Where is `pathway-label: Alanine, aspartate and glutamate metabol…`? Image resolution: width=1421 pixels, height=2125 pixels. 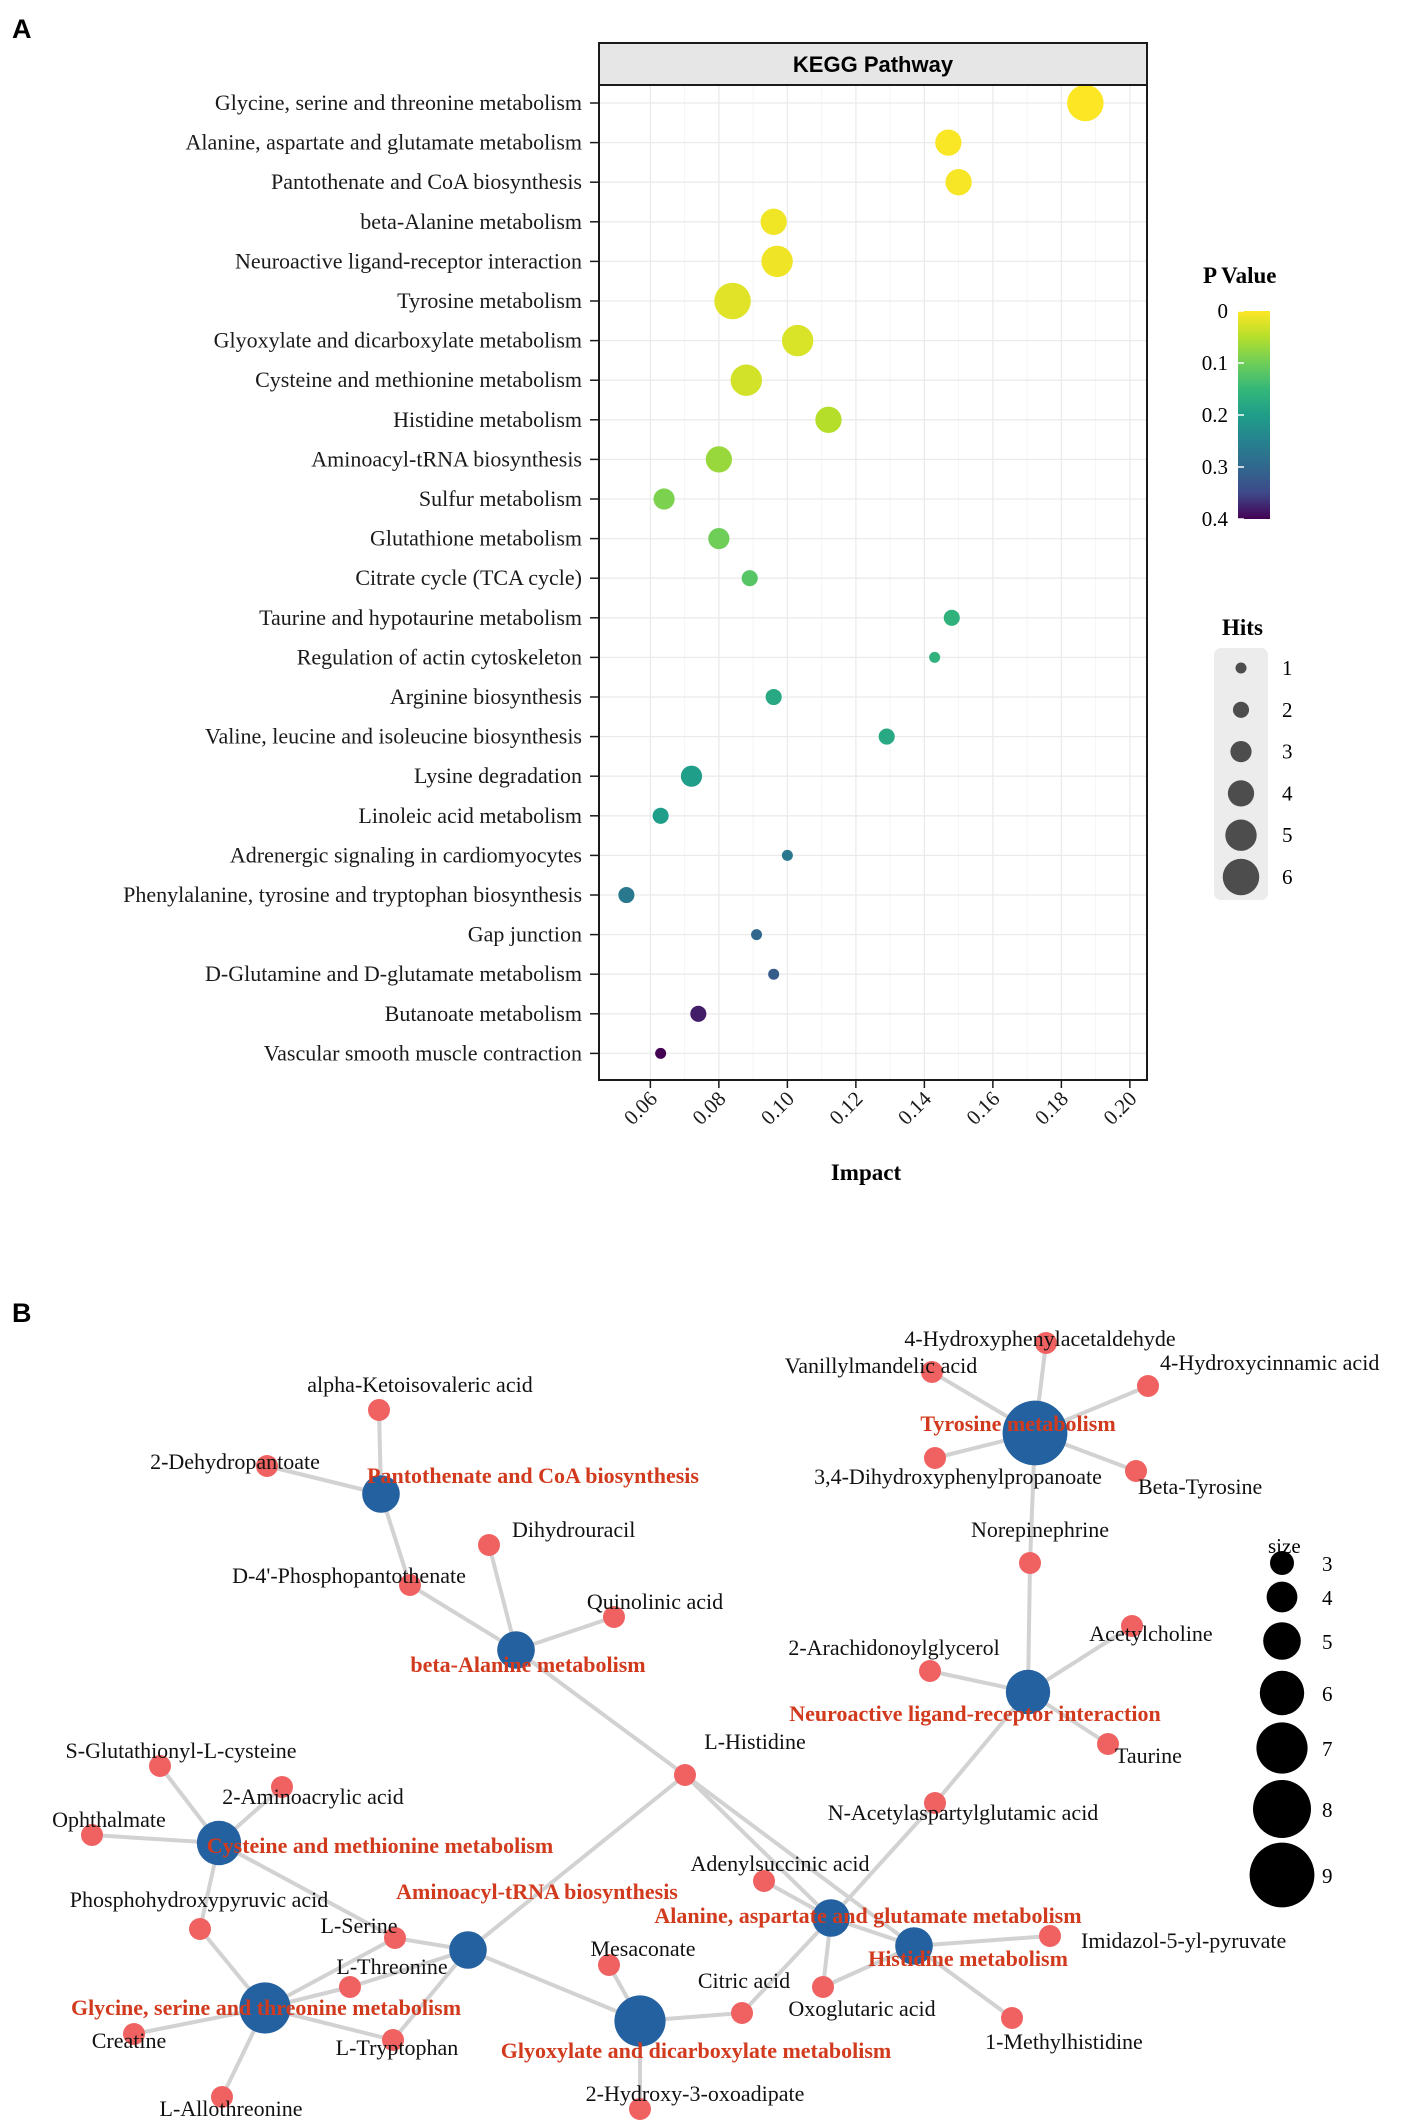 pathway-label: Alanine, aspartate and glutamate metabol… is located at coordinates (384, 142).